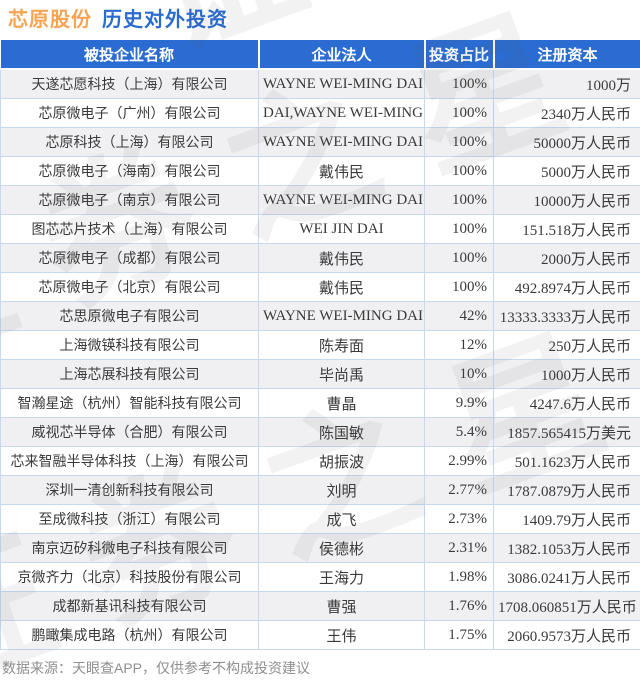 Image resolution: width=640 pixels, height=680 pixels. What do you see at coordinates (566, 374) in the screenshot?
I see `registered-capital-cell: 1000万人民币` at bounding box center [566, 374].